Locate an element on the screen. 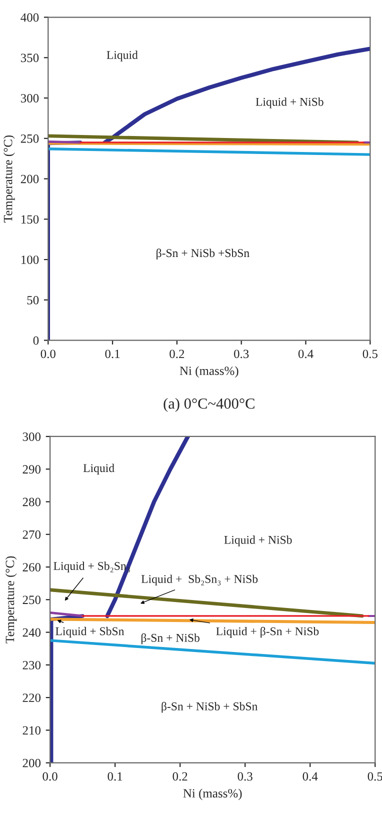 This screenshot has height=822, width=382. y-tick-label: 220 is located at coordinates (31, 698).